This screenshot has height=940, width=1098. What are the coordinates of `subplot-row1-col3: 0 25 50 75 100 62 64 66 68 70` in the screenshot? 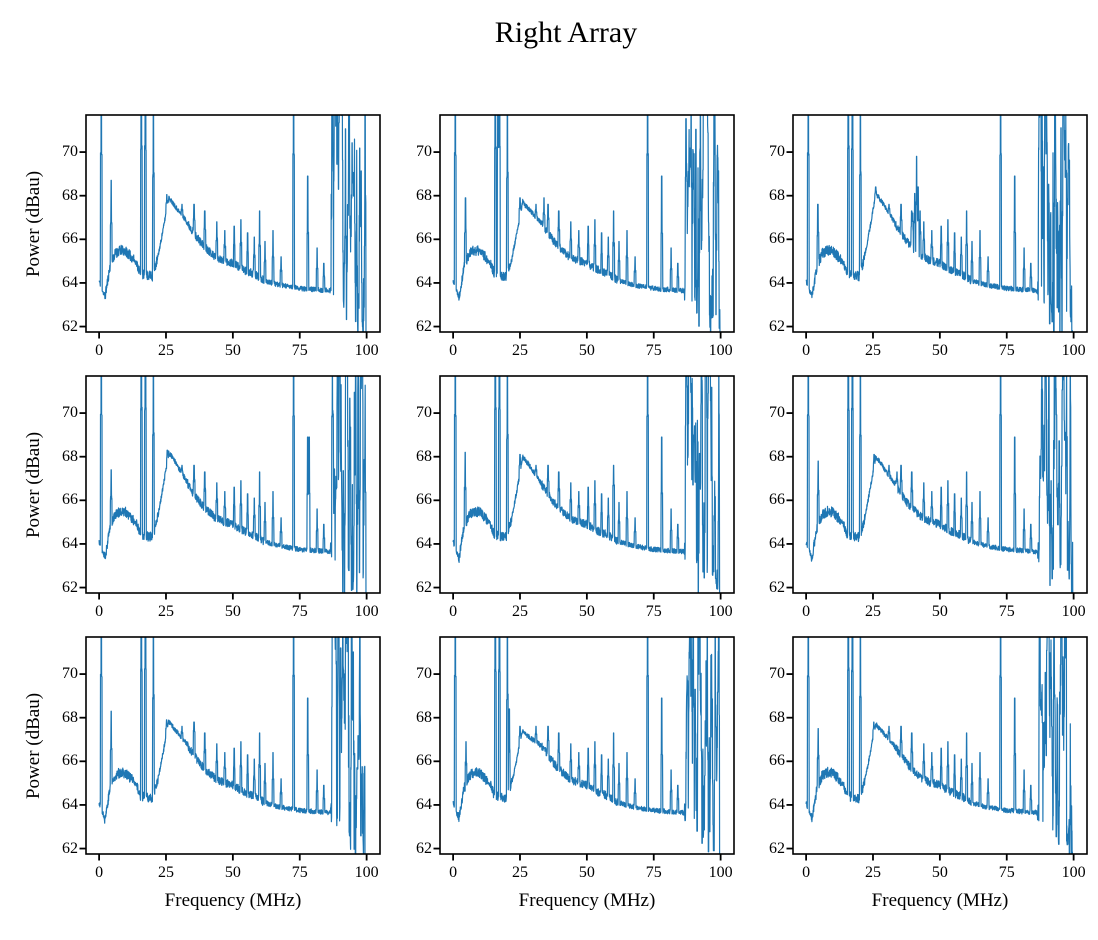 It's located at (928, 236).